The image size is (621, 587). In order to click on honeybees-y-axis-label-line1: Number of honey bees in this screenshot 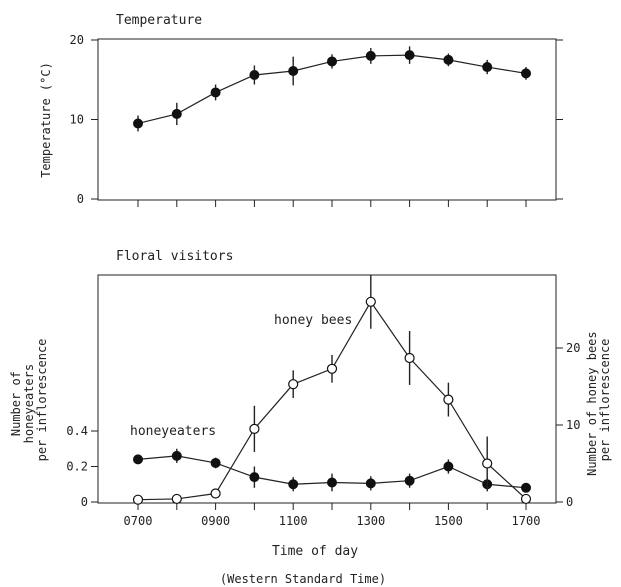, I will do `click(592, 403)`.